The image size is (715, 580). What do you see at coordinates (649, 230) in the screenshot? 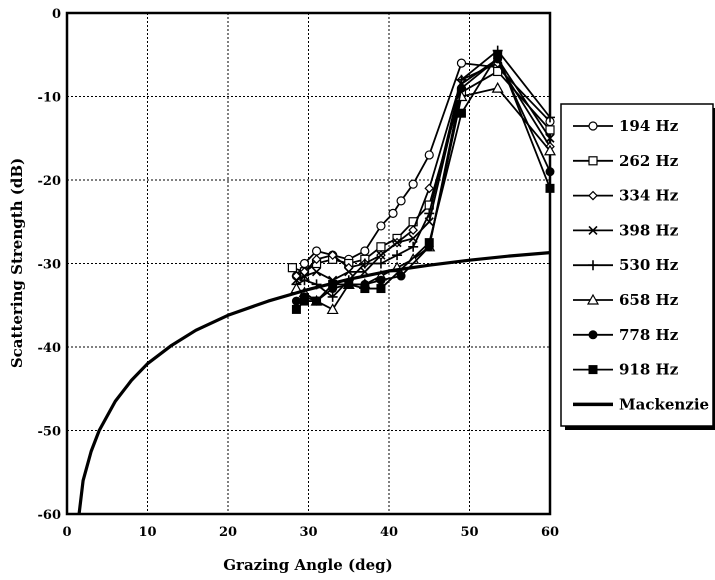
I see `legend-label: 398 Hz` at bounding box center [649, 230].